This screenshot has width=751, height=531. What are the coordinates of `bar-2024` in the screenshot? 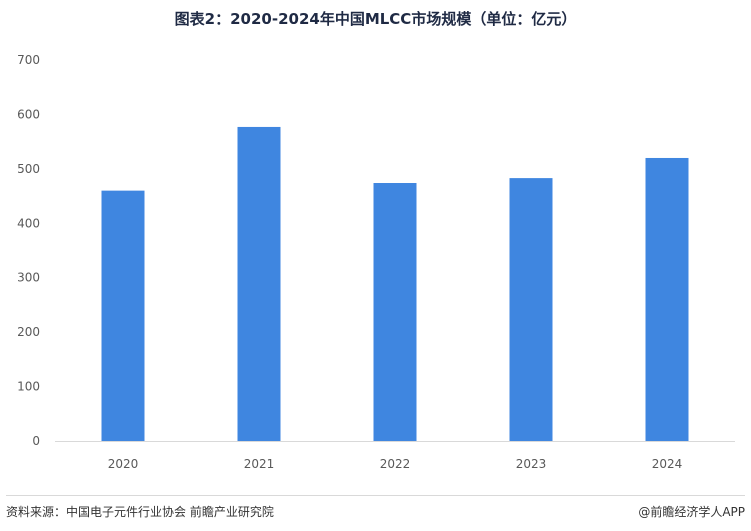 It's located at (667, 299).